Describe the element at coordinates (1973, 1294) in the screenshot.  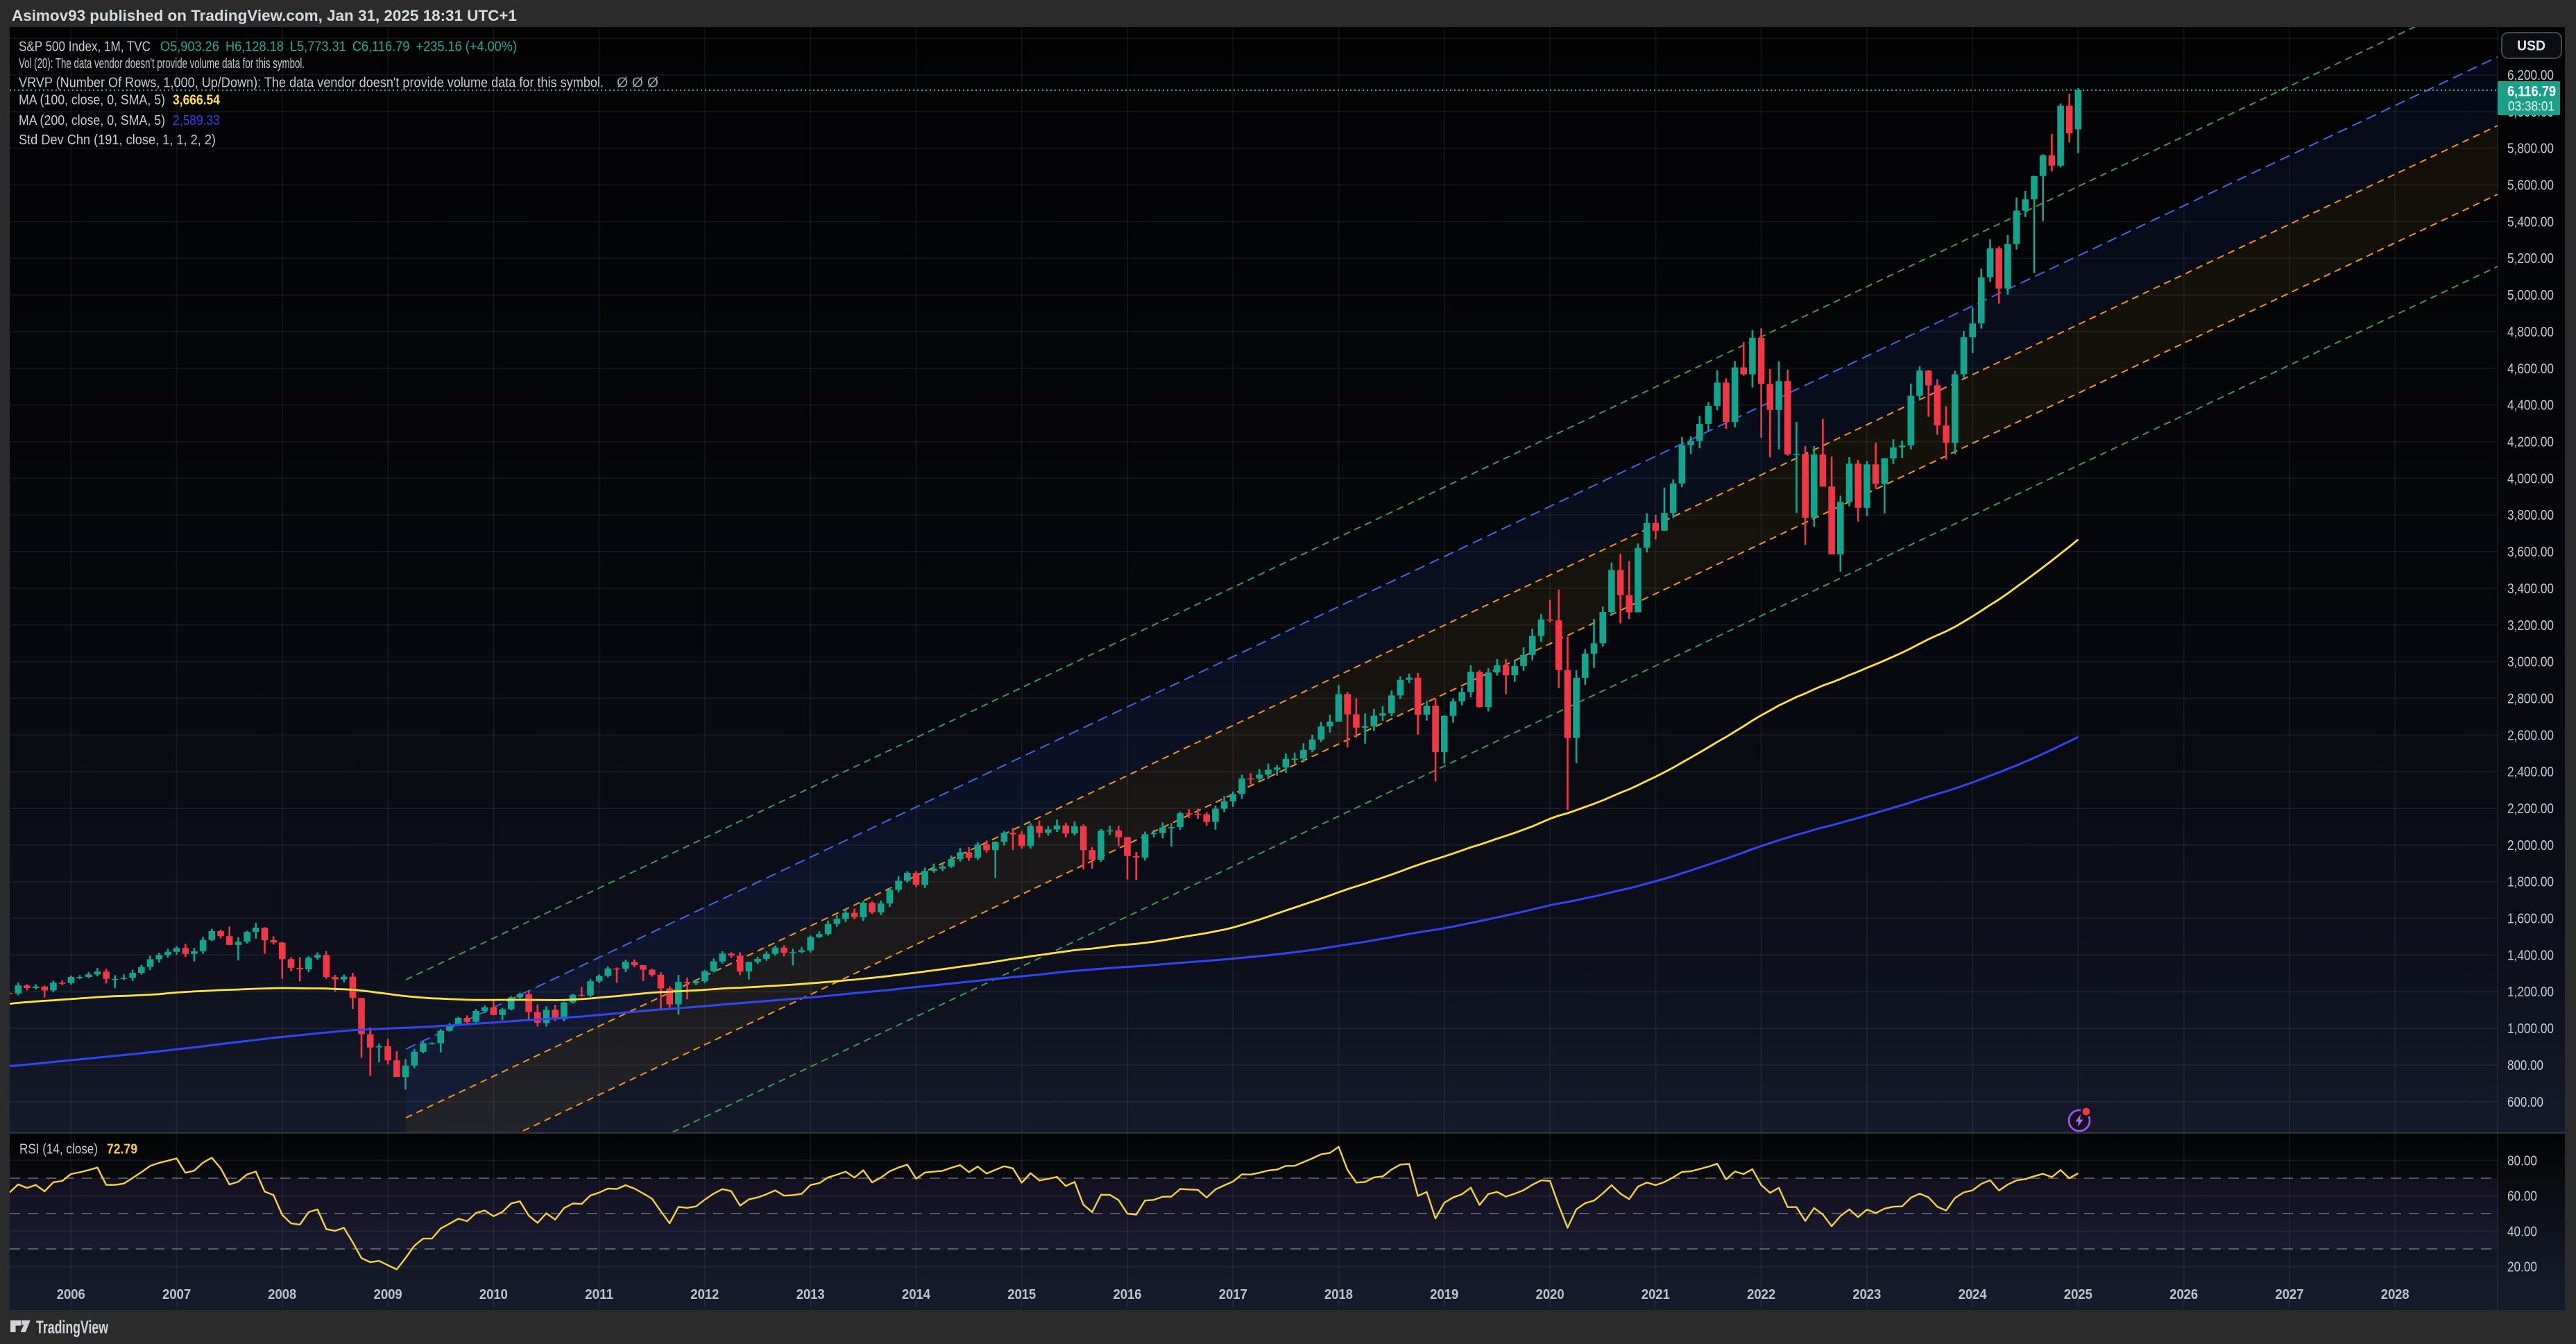
I see `svg-text: 2024` at that location.